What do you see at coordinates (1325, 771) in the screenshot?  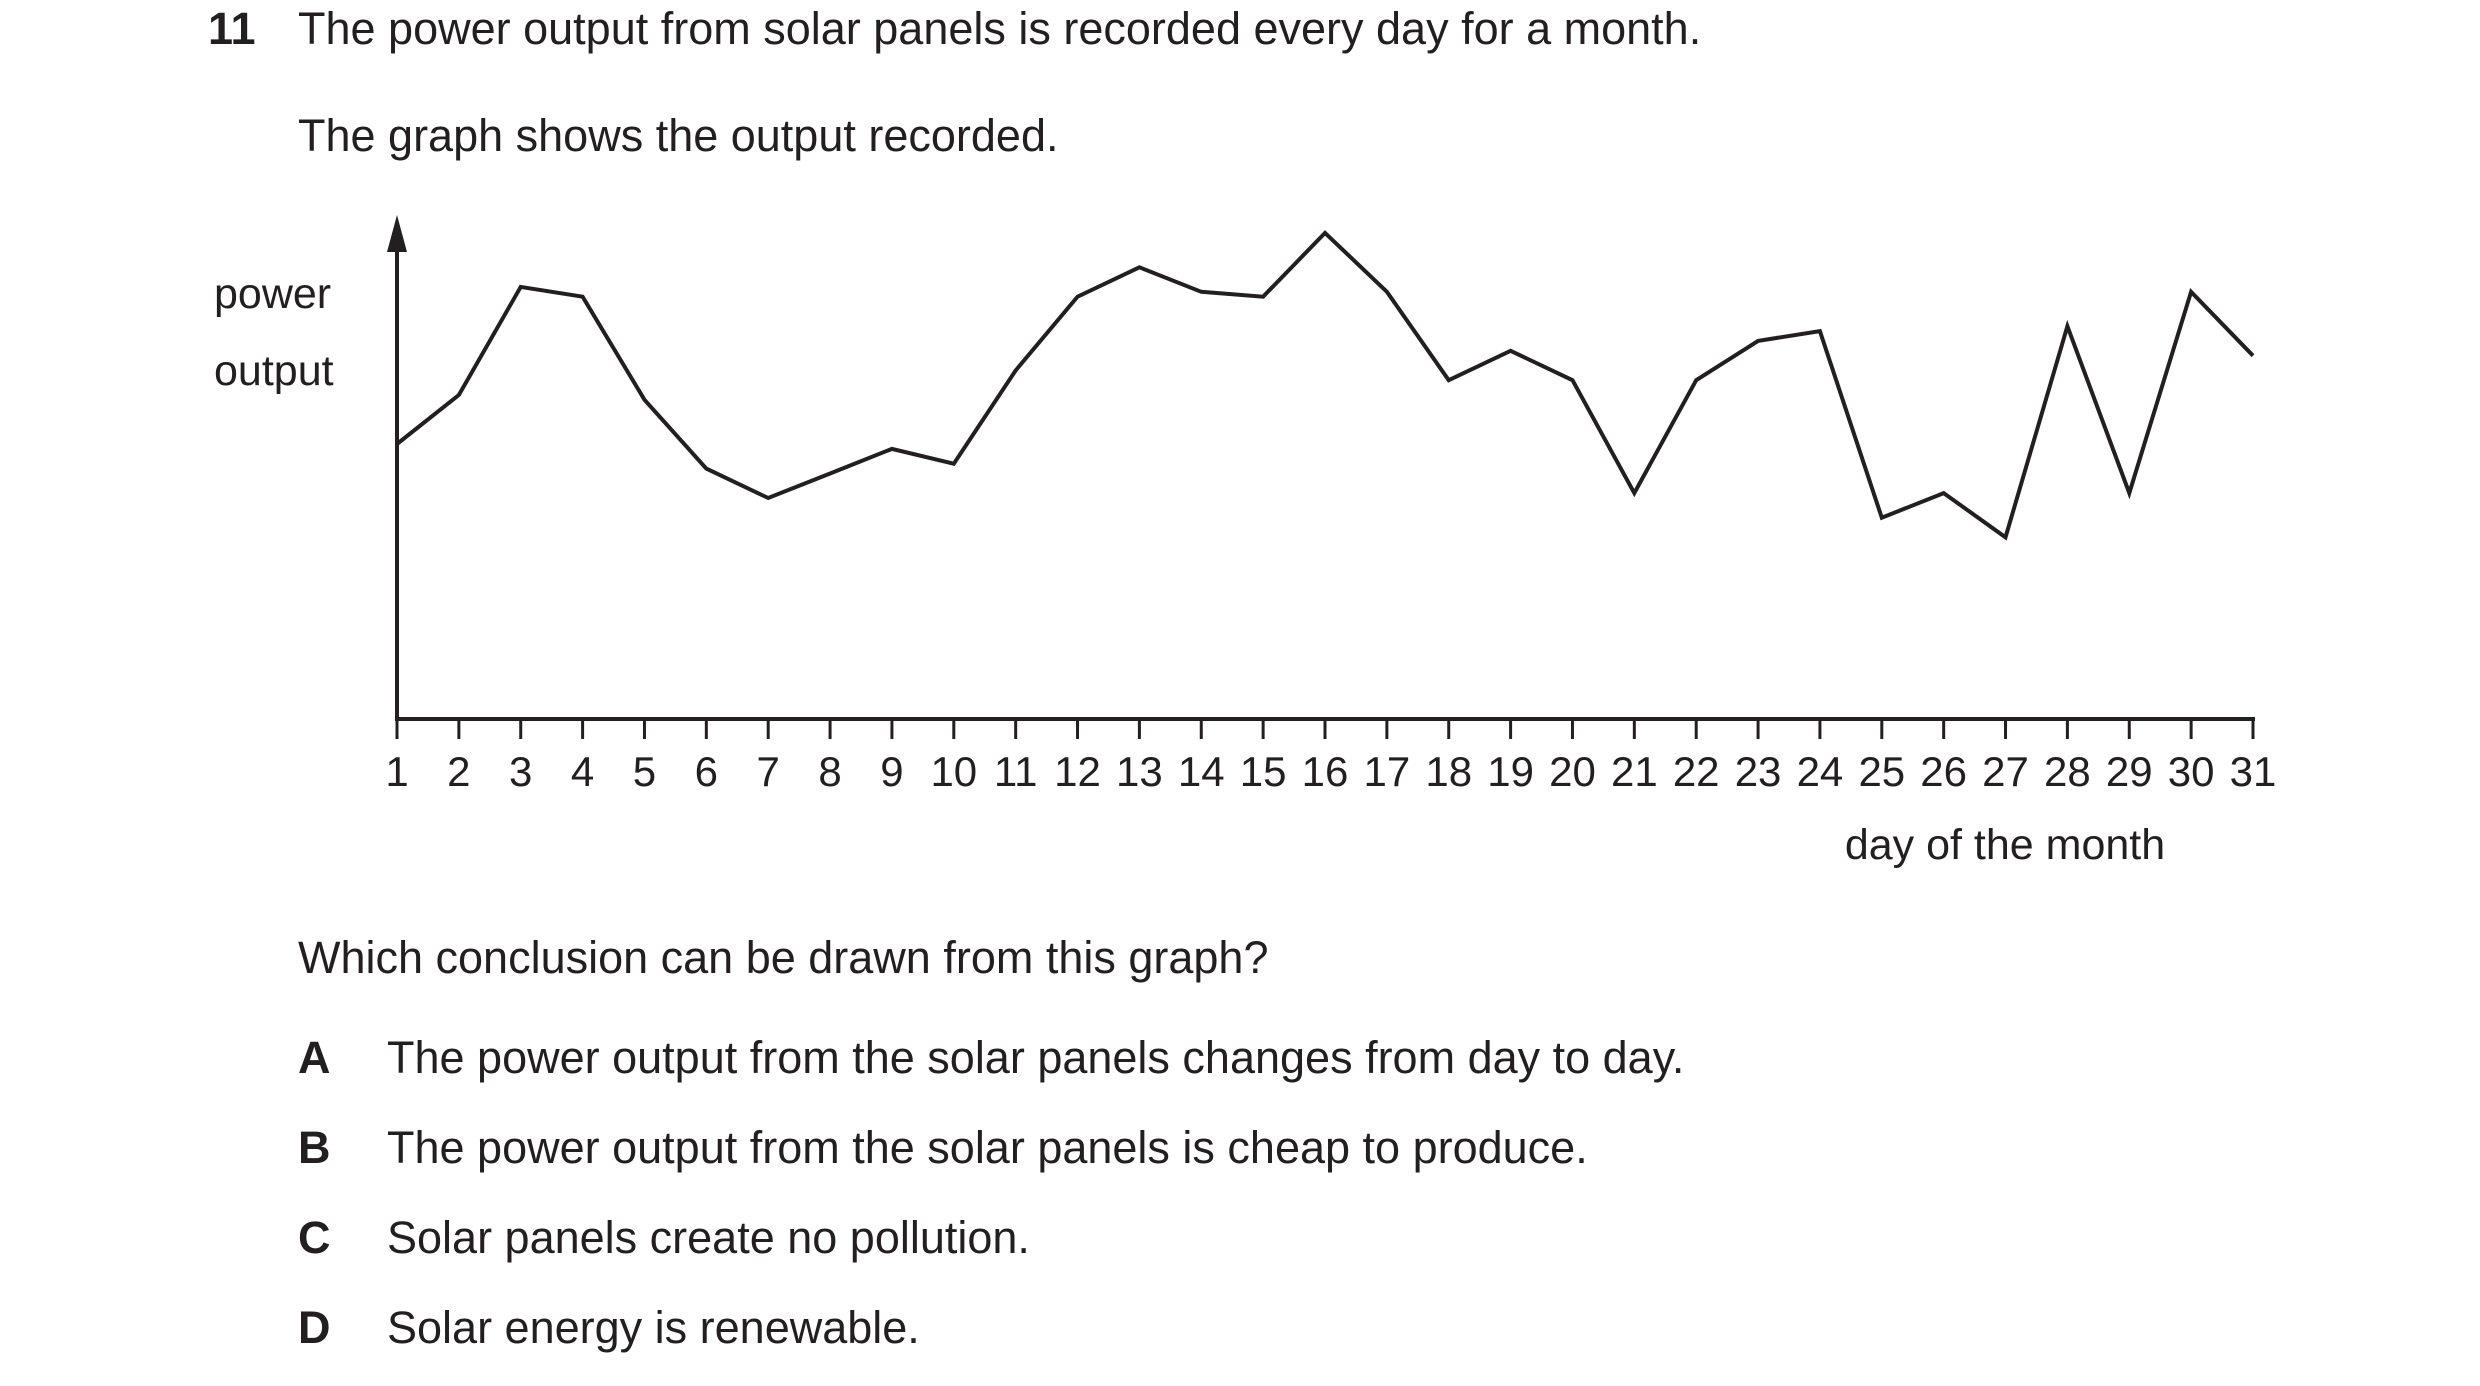 I see `x-tick-label: 16` at bounding box center [1325, 771].